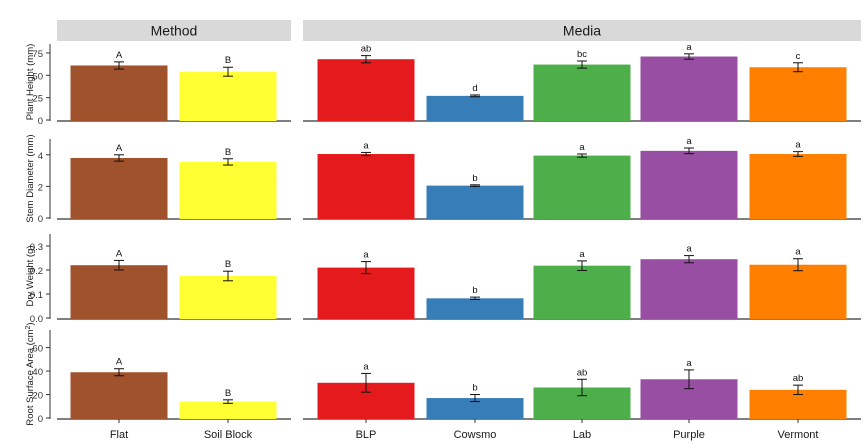 This screenshot has height=445, width=868. I want to click on x-tick-label: Flat, so click(119, 435).